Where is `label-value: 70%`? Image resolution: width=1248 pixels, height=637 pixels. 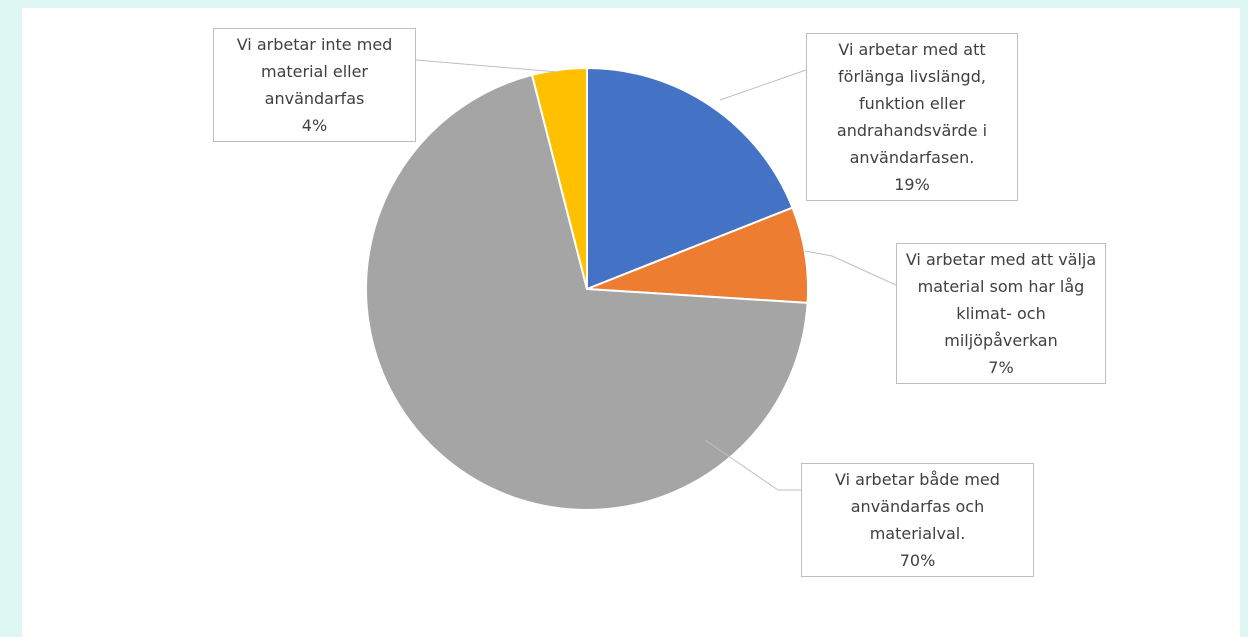
label-value: 70% is located at coordinates (917, 560).